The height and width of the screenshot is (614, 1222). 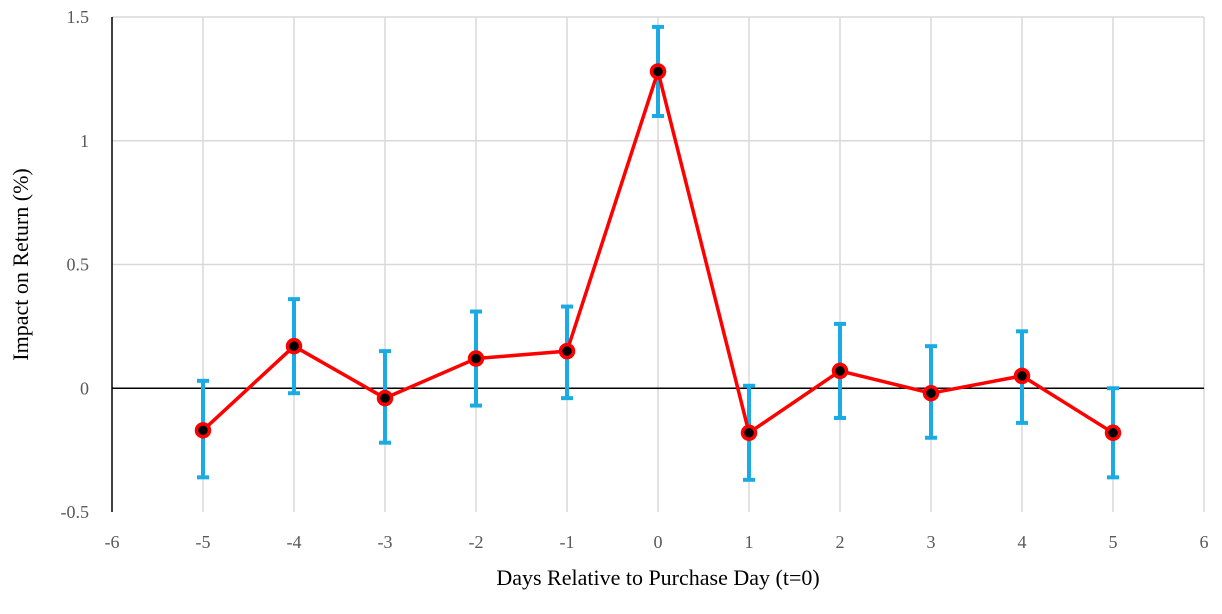 What do you see at coordinates (1113, 542) in the screenshot?
I see `x-tick-label: 5` at bounding box center [1113, 542].